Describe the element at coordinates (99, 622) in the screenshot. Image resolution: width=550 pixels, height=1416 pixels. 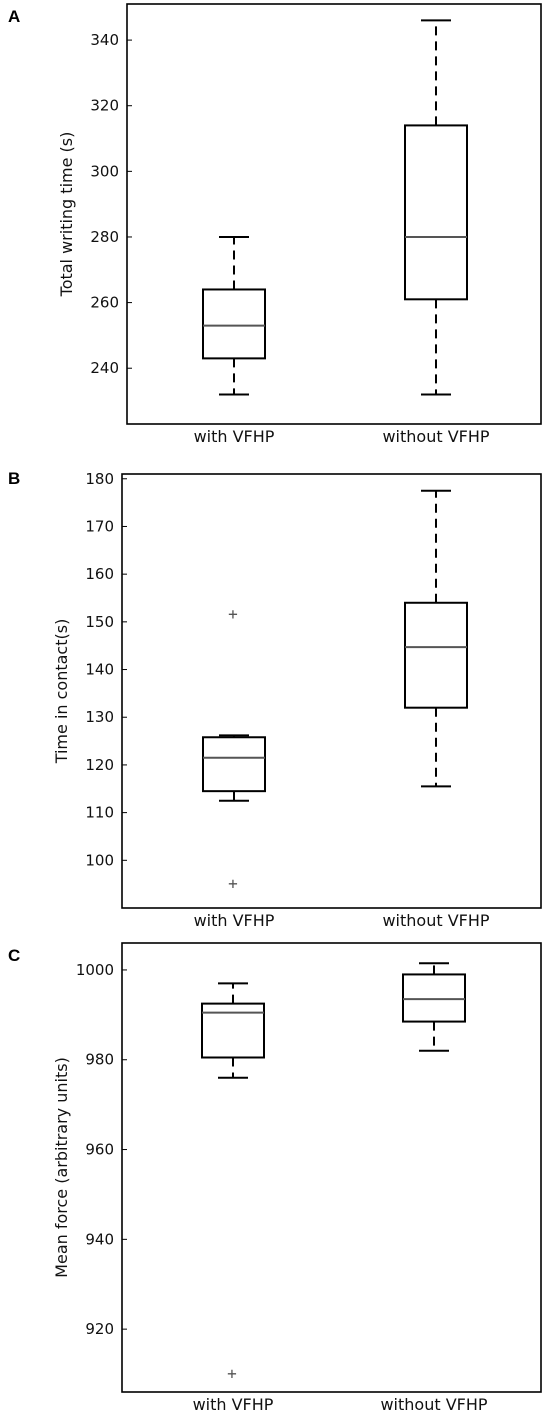
I see `y-tick-label: 150` at that location.